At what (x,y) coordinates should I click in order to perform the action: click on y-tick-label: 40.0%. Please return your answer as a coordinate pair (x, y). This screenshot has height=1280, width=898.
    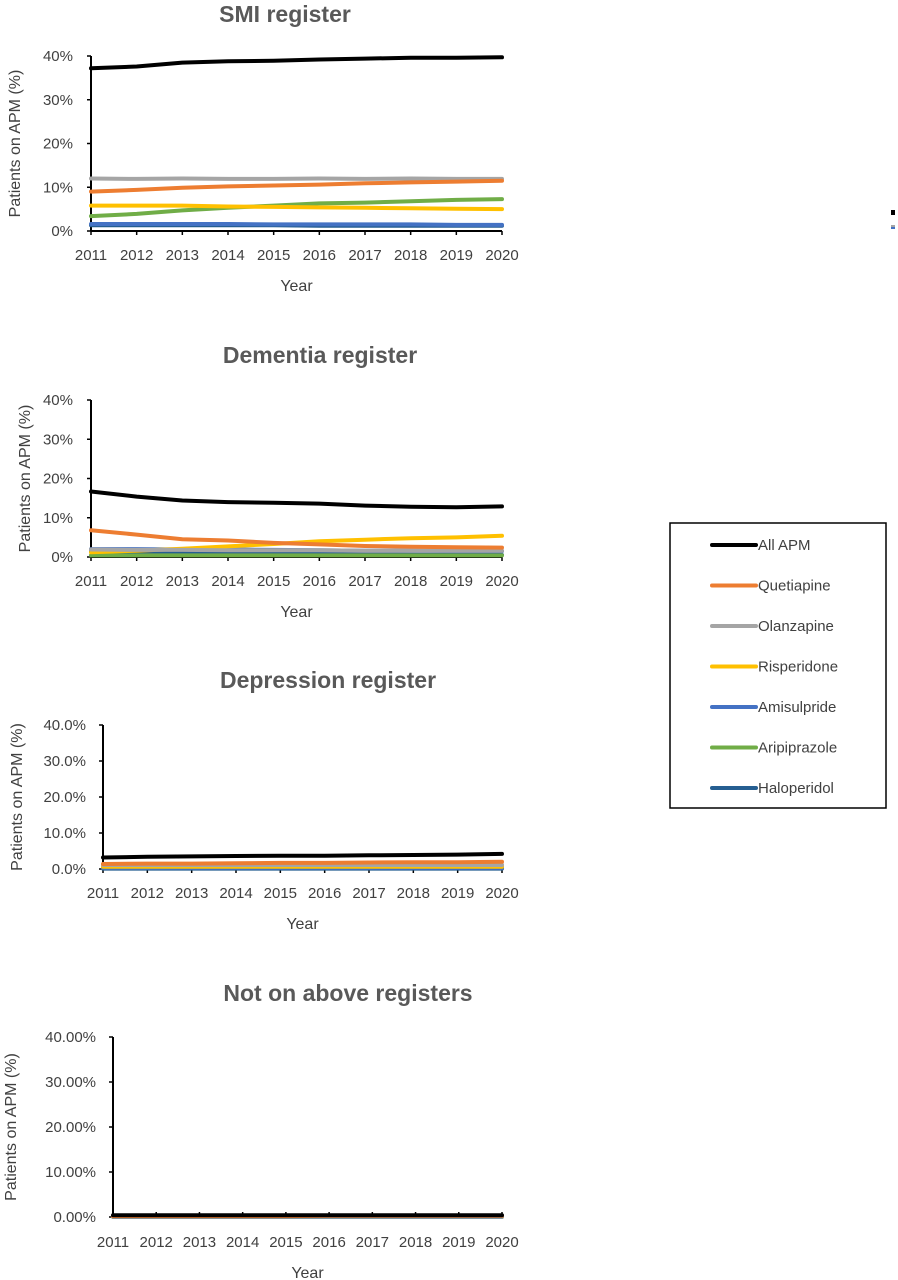
    Looking at the image, I should click on (64, 725).